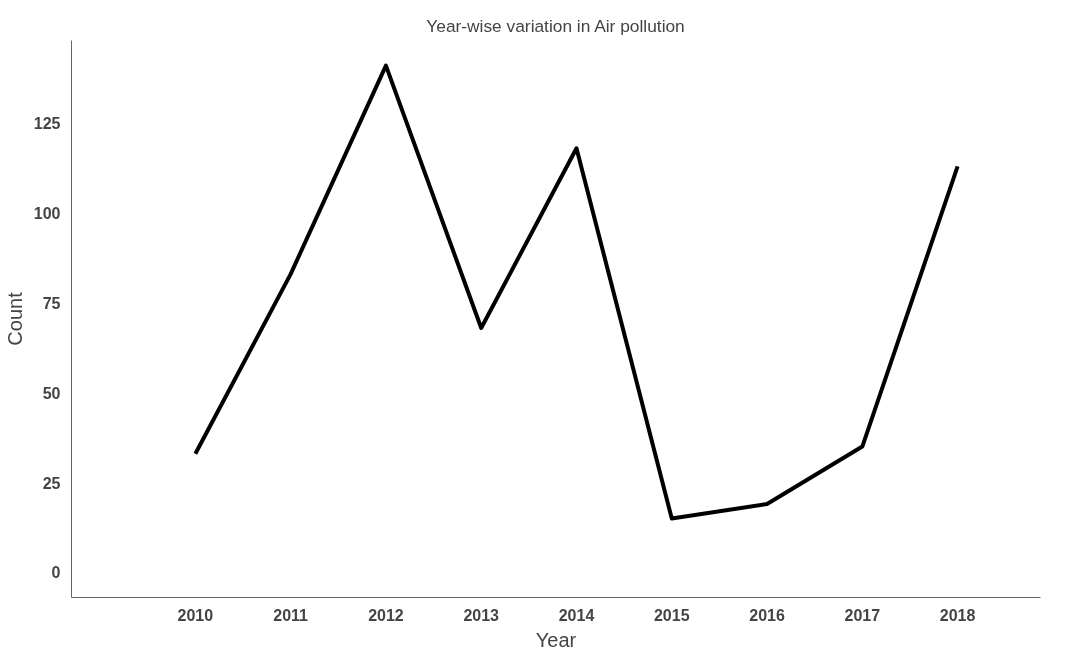 The width and height of the screenshot is (1070, 657). Describe the element at coordinates (576, 615) in the screenshot. I see `x-tick-label: 2014` at that location.